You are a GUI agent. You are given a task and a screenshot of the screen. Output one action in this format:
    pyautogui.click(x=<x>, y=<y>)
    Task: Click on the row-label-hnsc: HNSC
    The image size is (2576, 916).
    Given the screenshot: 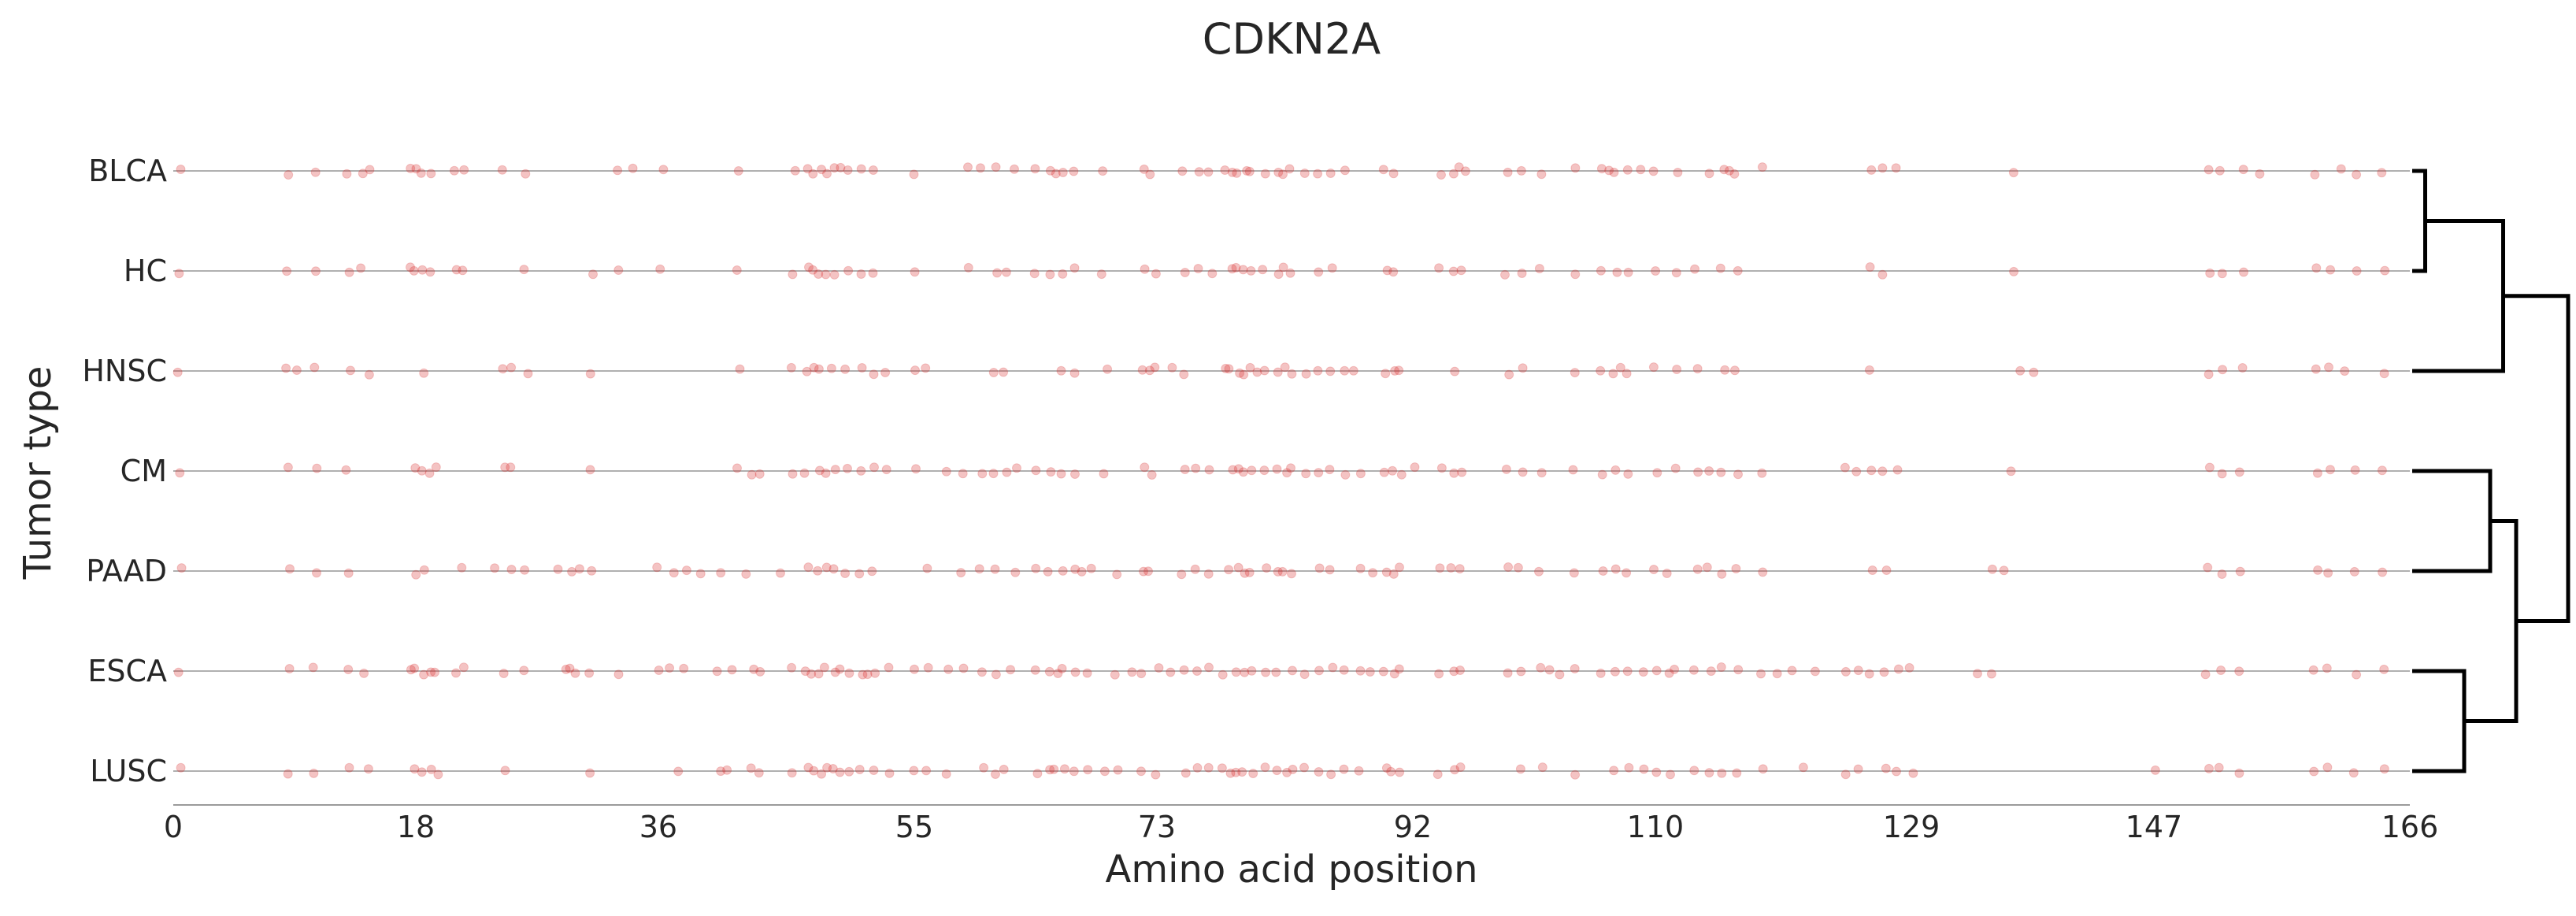 What is the action you would take?
    pyautogui.click(x=124, y=371)
    